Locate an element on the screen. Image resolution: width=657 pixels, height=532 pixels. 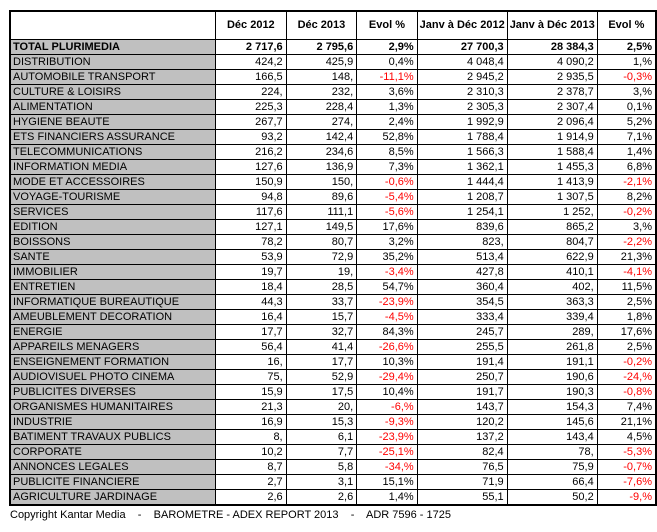
value-cell: 2 096,4 is located at coordinates (552, 121).